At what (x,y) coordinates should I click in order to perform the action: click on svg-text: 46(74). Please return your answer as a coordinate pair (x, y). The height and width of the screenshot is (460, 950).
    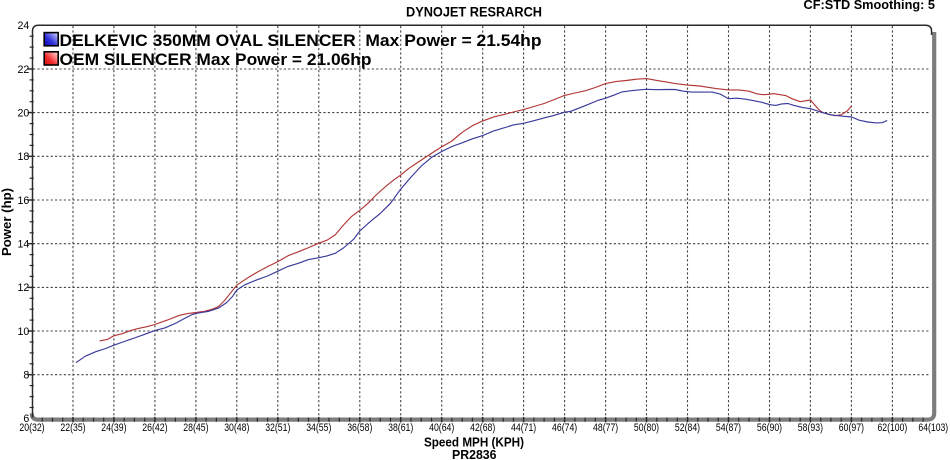
    Looking at the image, I should click on (564, 428).